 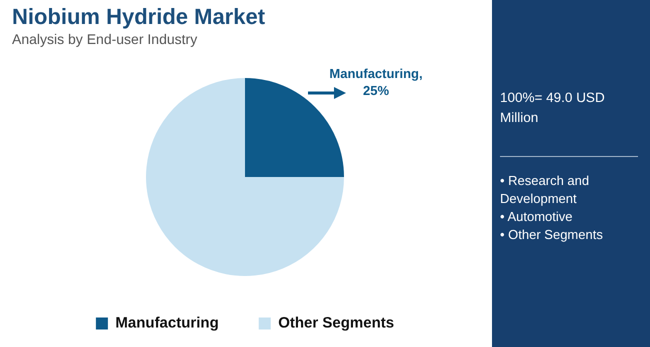 What do you see at coordinates (552, 235) in the screenshot?
I see `text: • Other Segments` at bounding box center [552, 235].